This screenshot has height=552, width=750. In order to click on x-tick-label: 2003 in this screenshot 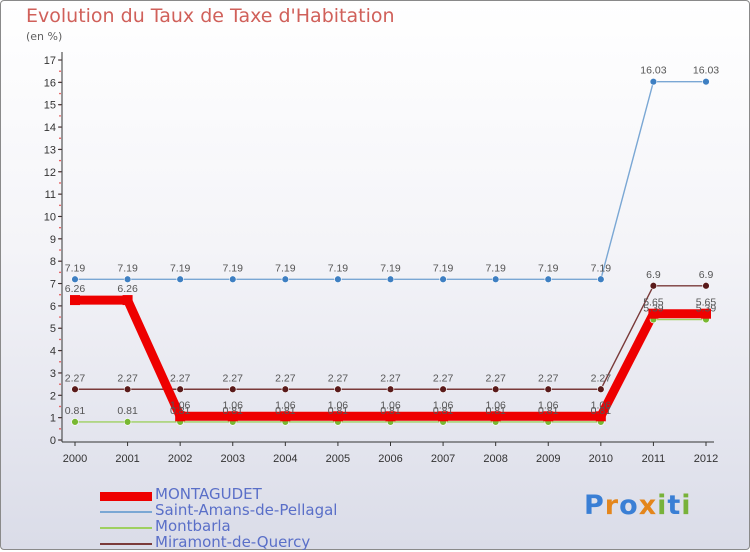, I will do `click(233, 459)`.